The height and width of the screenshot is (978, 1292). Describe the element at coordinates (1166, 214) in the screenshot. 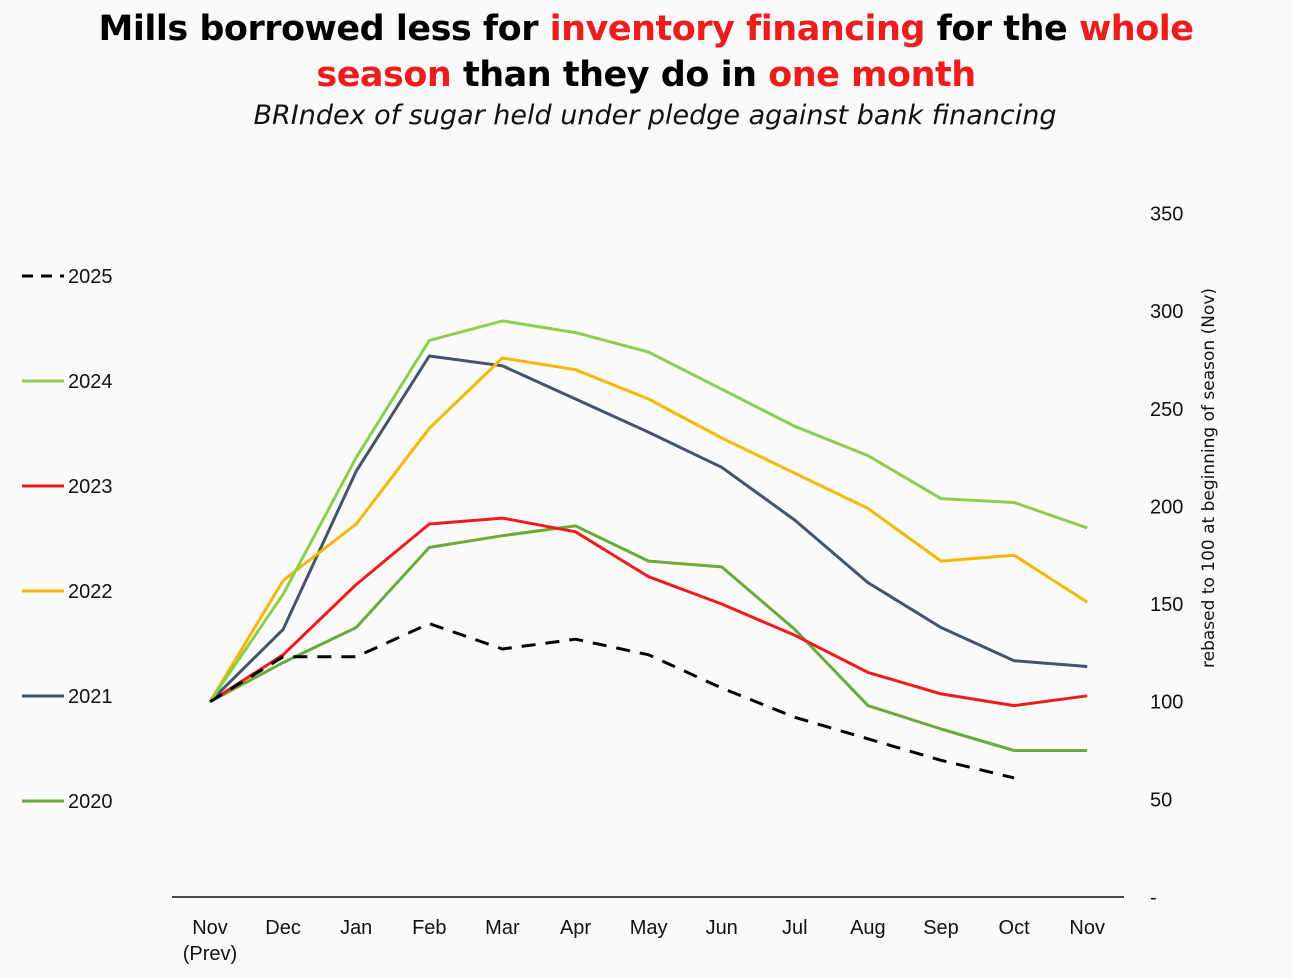

I see `y-tick-label: 350` at that location.